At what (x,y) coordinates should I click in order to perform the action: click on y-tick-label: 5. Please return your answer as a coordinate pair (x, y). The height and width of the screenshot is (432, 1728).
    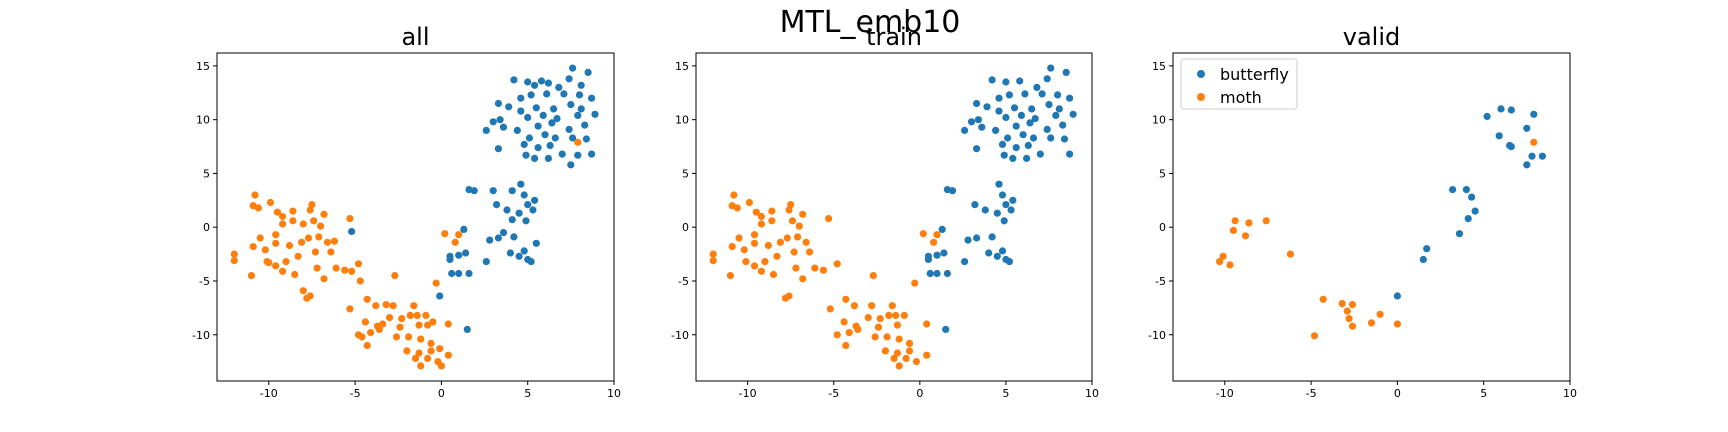
    Looking at the image, I should click on (685, 173).